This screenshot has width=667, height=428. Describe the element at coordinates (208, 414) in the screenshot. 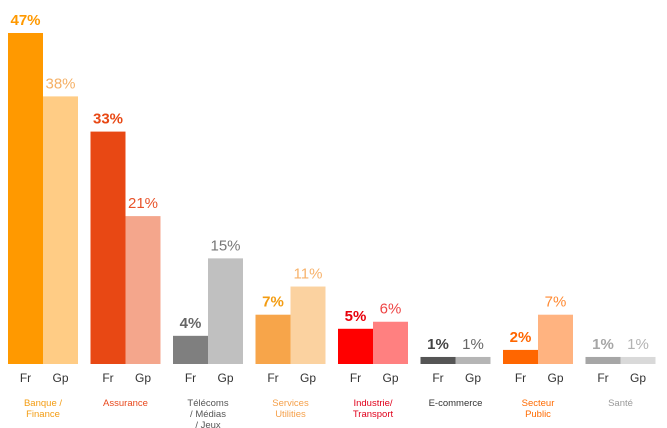

I see `category-label: / Médias` at that location.